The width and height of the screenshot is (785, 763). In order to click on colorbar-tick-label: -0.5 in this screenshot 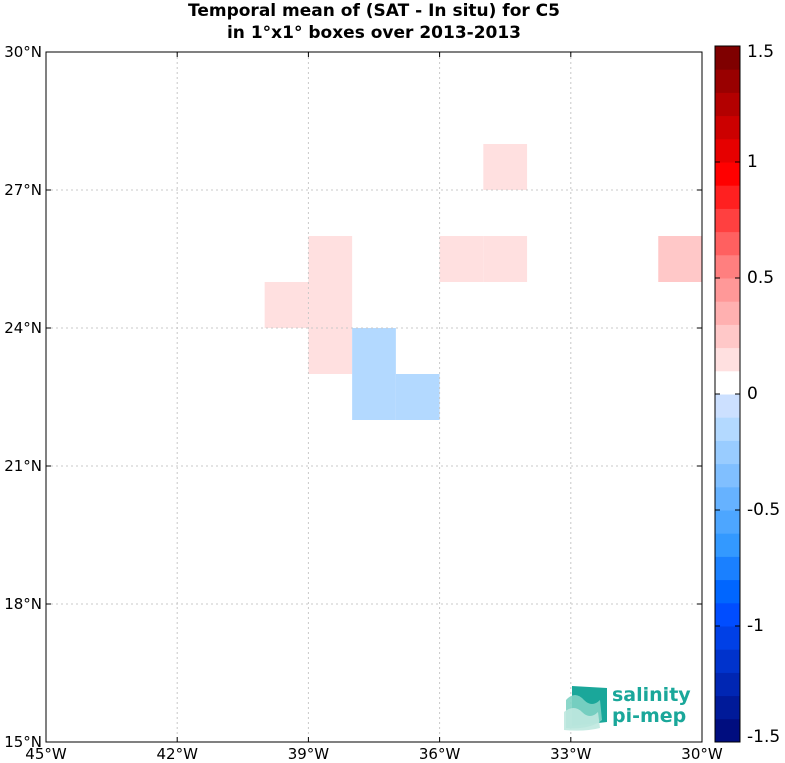, I will do `click(763, 510)`.